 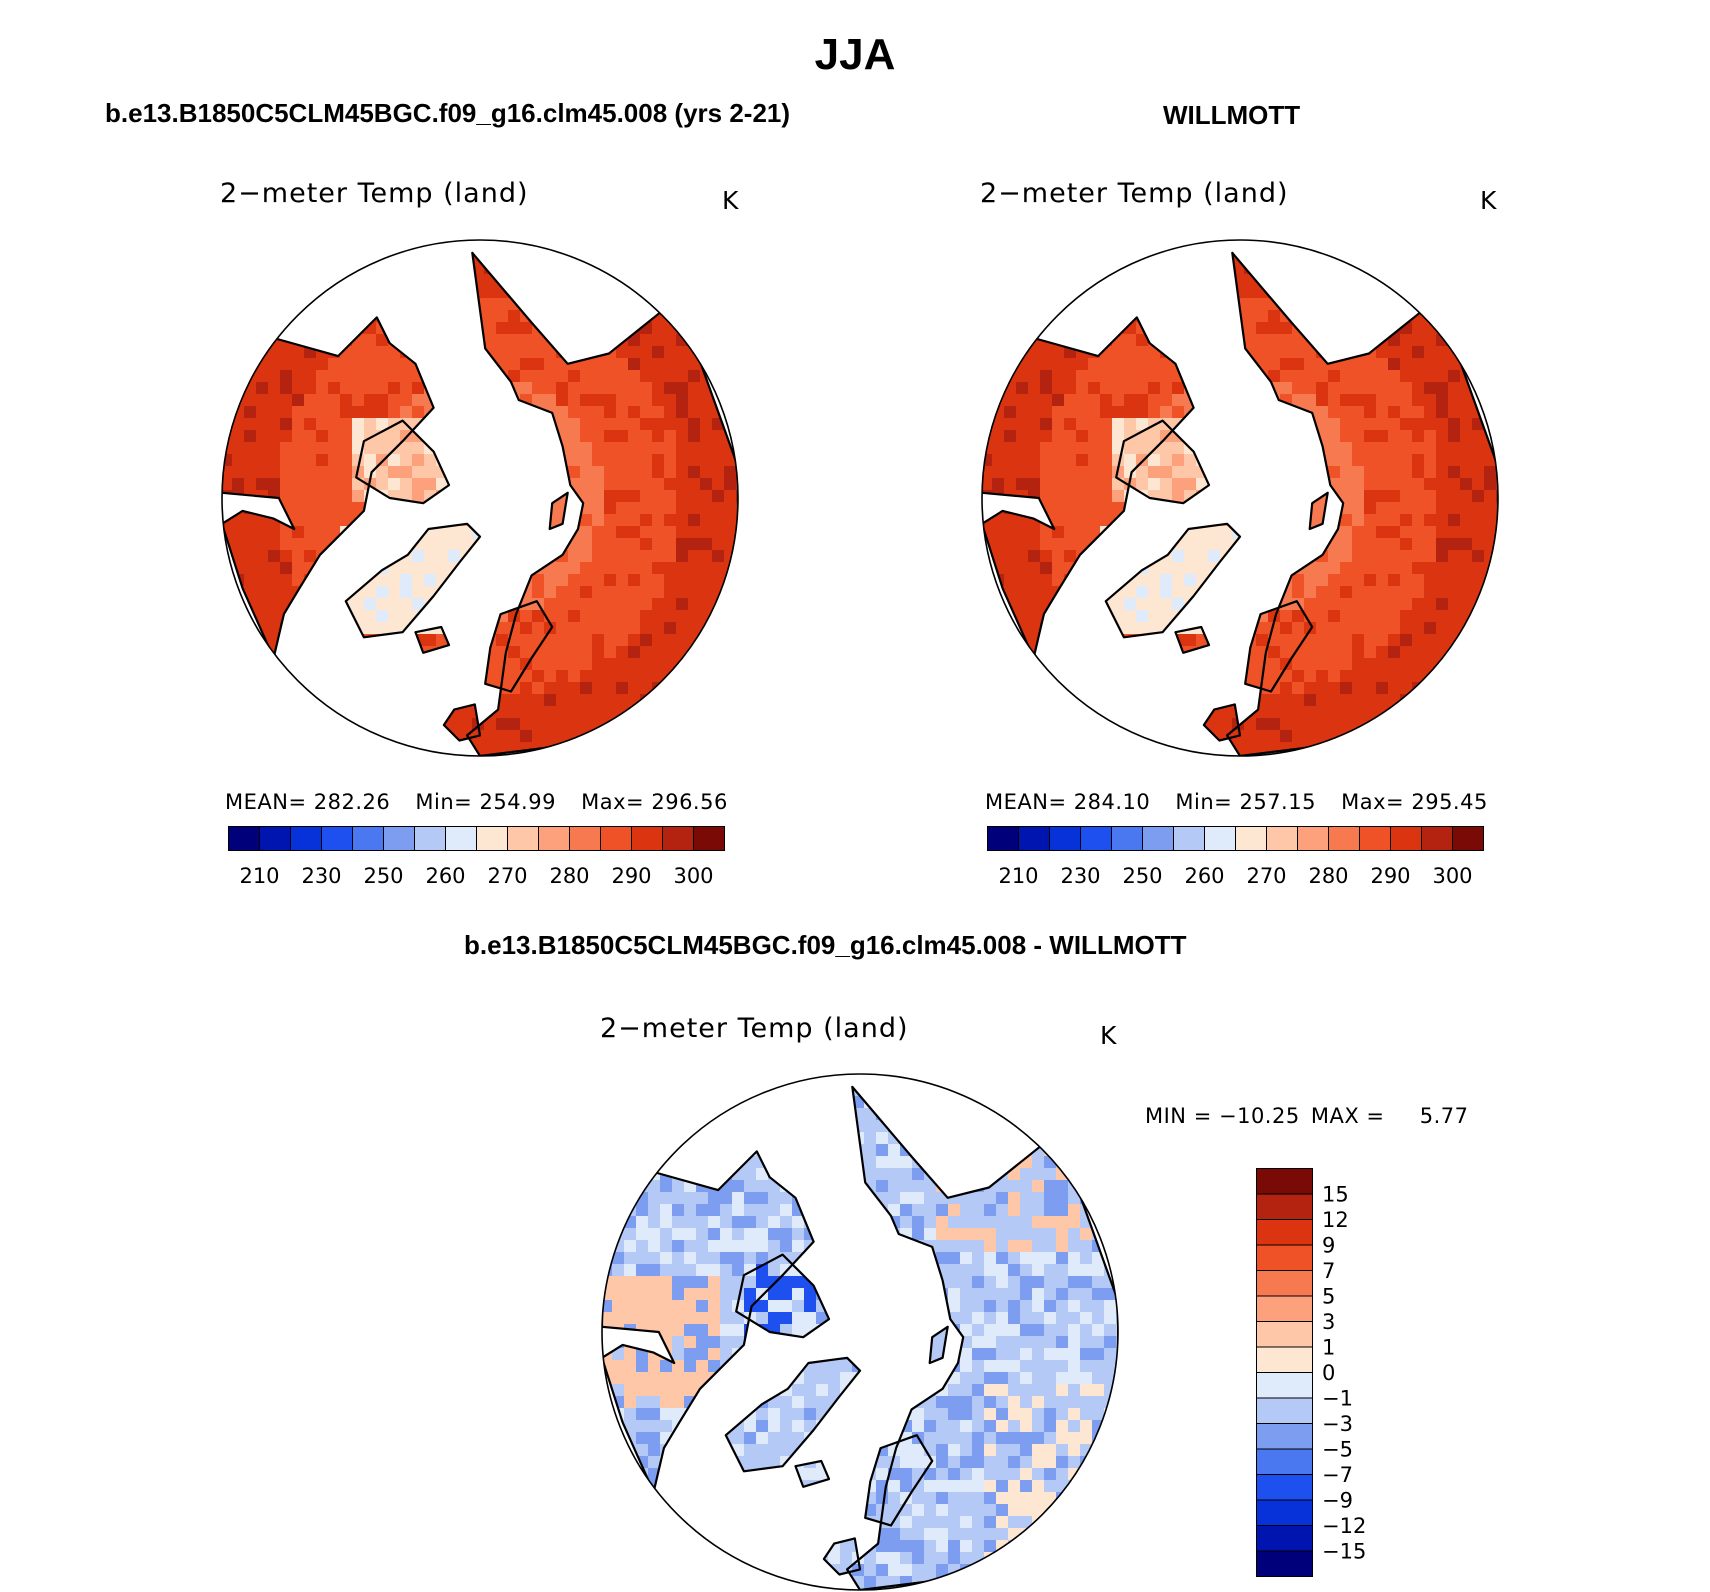 I want to click on diff-colorbar-tick: 0, so click(x=1328, y=1373).